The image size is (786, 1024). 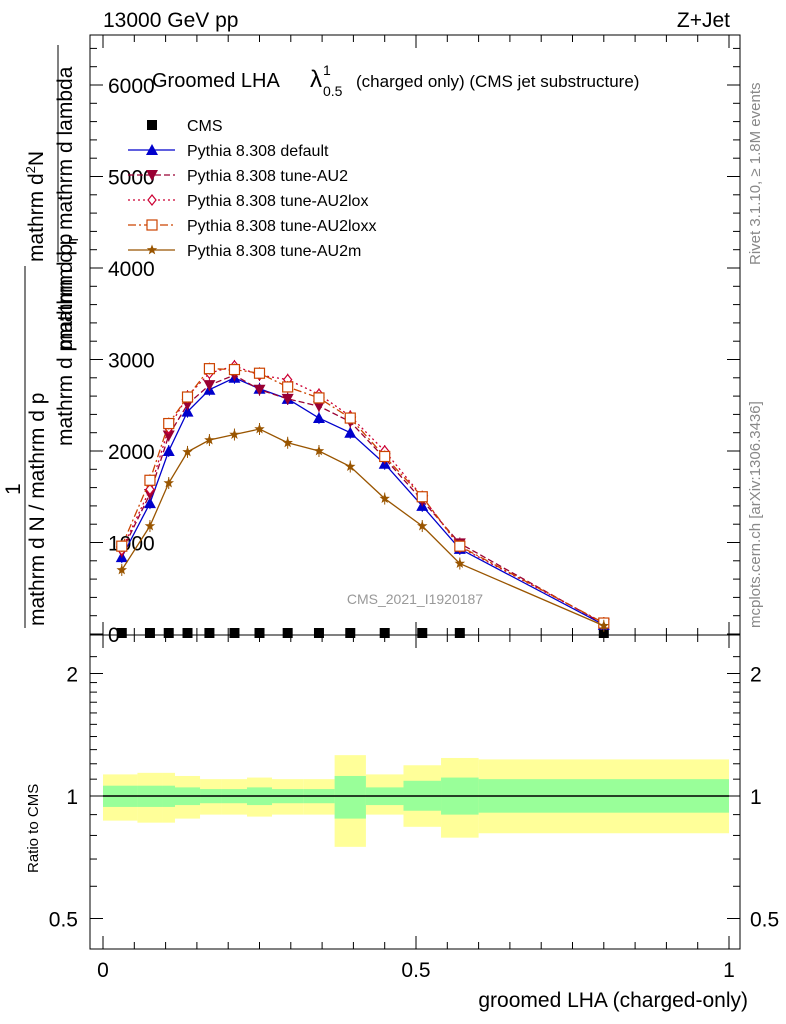 I want to click on ratio-x-tick-labels: 0 0.5 1, so click(x=416, y=970).